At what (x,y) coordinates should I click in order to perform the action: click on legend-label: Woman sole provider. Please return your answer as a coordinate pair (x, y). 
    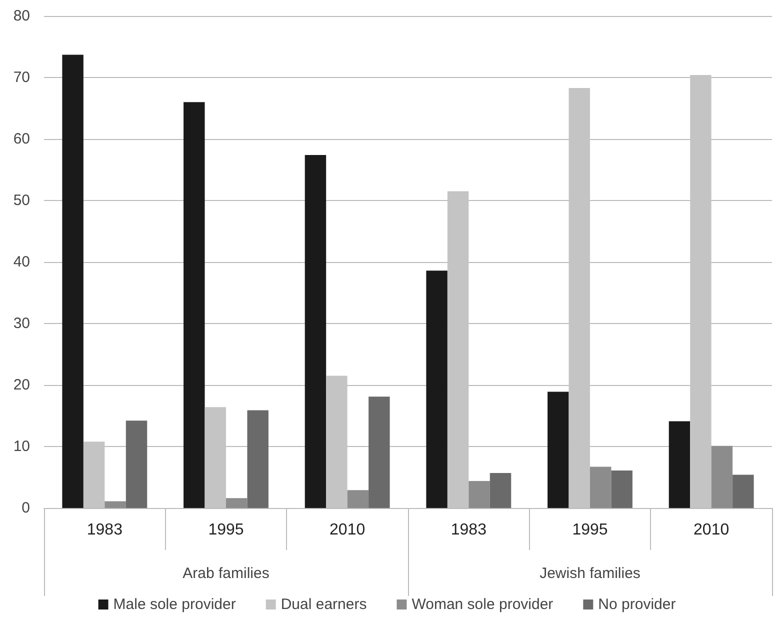
    Looking at the image, I should click on (483, 604).